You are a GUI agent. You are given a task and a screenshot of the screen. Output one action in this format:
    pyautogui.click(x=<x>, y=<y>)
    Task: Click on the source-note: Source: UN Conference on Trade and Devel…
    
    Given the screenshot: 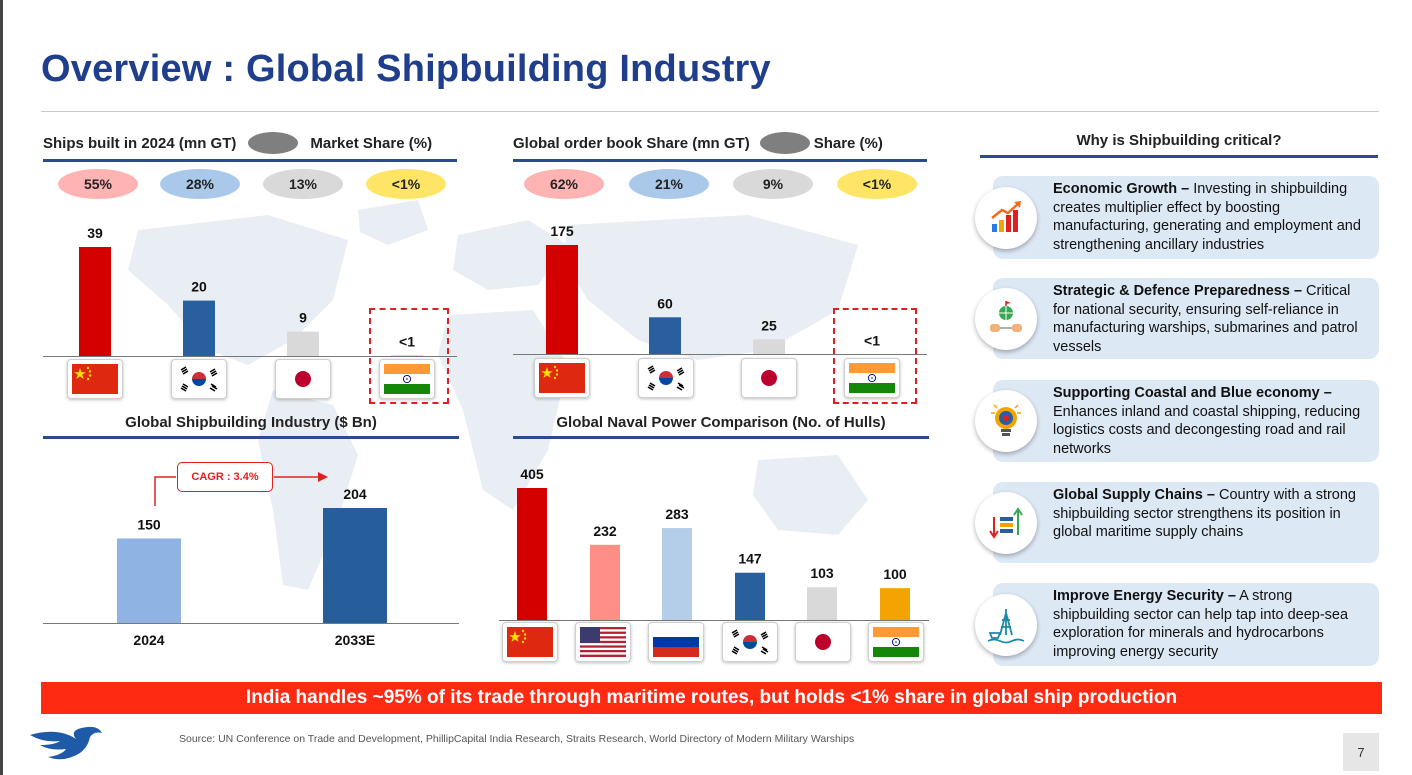 What is the action you would take?
    pyautogui.click(x=517, y=739)
    